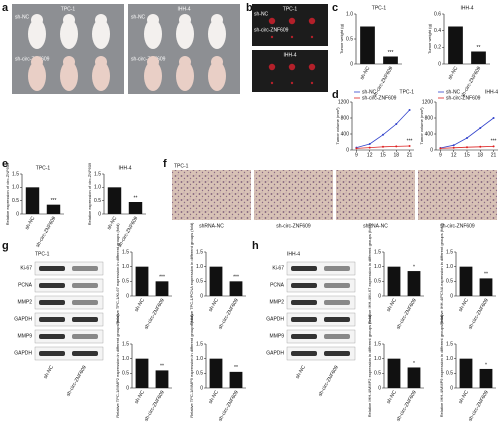 The height and width of the screenshot is (427, 500). I want to click on panel-label: e, so click(5, 164).